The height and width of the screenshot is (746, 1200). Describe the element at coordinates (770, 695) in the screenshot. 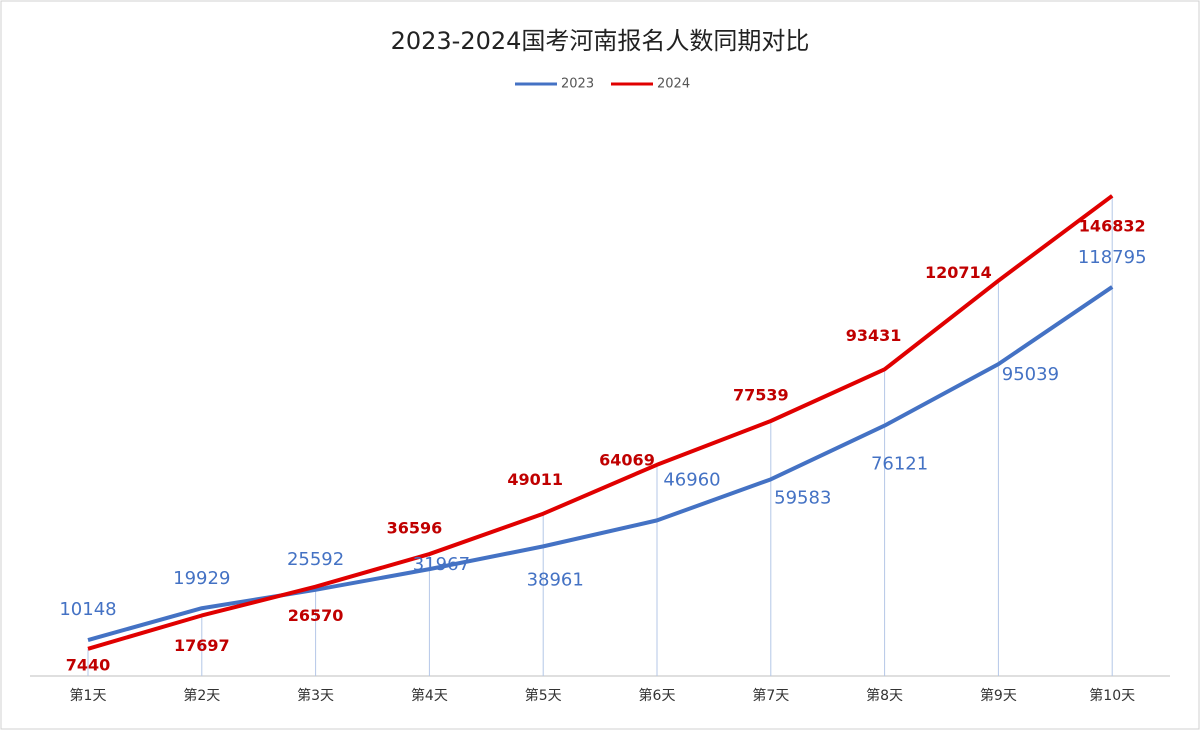

I see `x-tick-label: 第7天` at that location.